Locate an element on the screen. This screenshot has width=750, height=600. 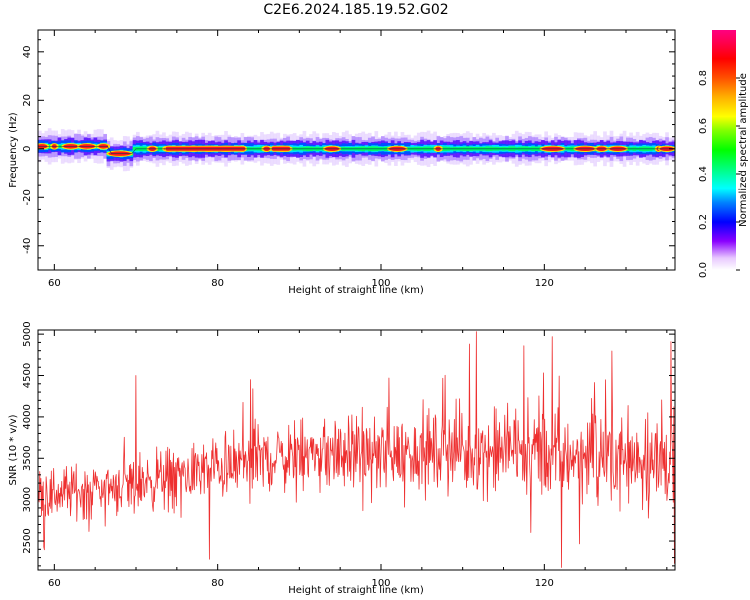
snr-x-axis-label: Height of straight line (km) is located at coordinates (356, 590).